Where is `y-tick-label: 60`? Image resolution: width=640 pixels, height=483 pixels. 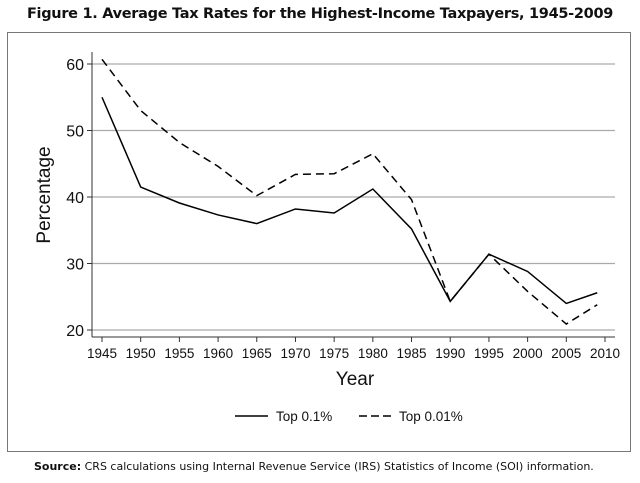 y-tick-label: 60 is located at coordinates (75, 65).